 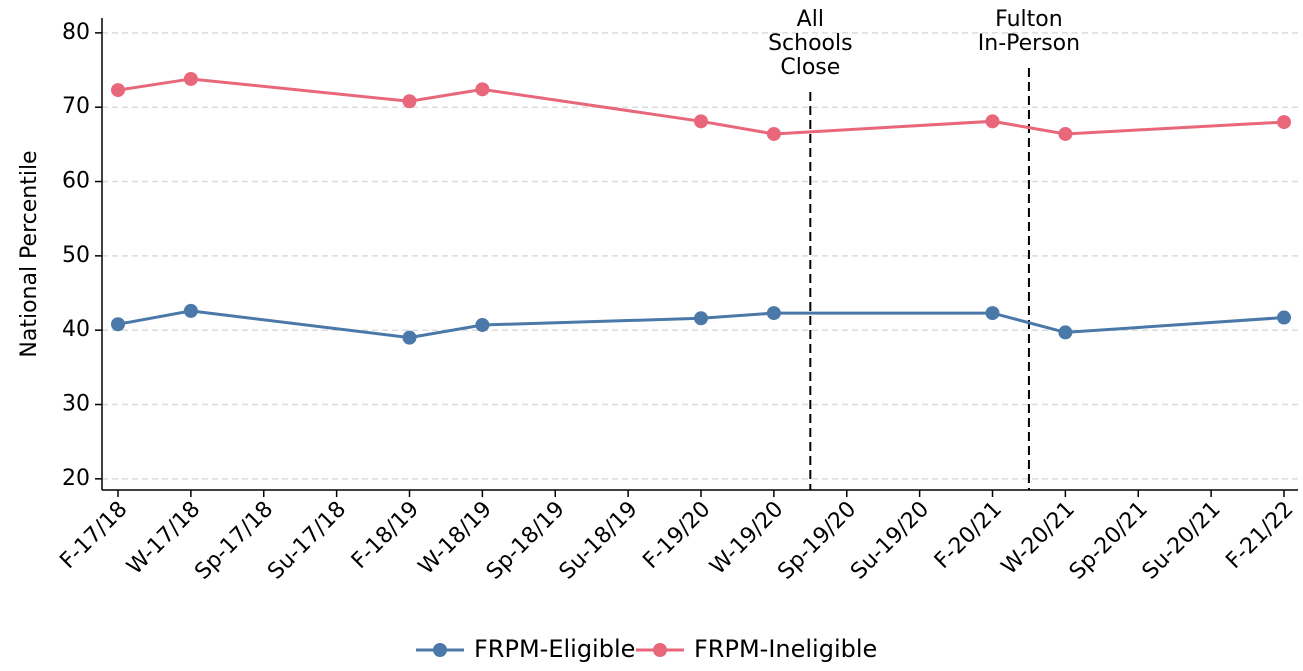 What do you see at coordinates (968, 535) in the screenshot?
I see `x-tick-label: F-20/21` at bounding box center [968, 535].